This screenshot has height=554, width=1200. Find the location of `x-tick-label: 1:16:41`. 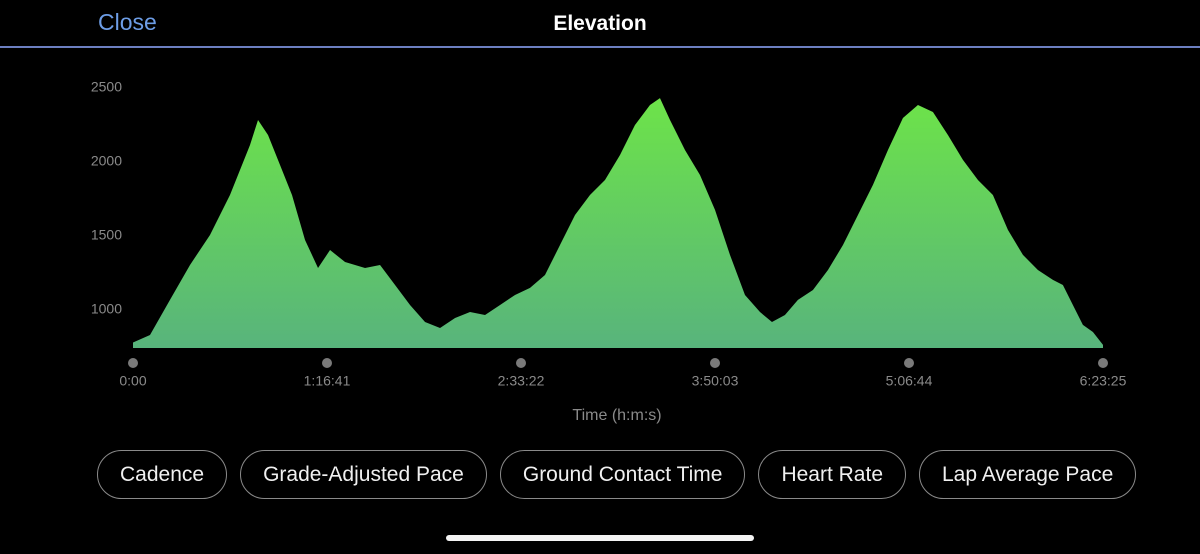

x-tick-label: 1:16:41 is located at coordinates (327, 381).